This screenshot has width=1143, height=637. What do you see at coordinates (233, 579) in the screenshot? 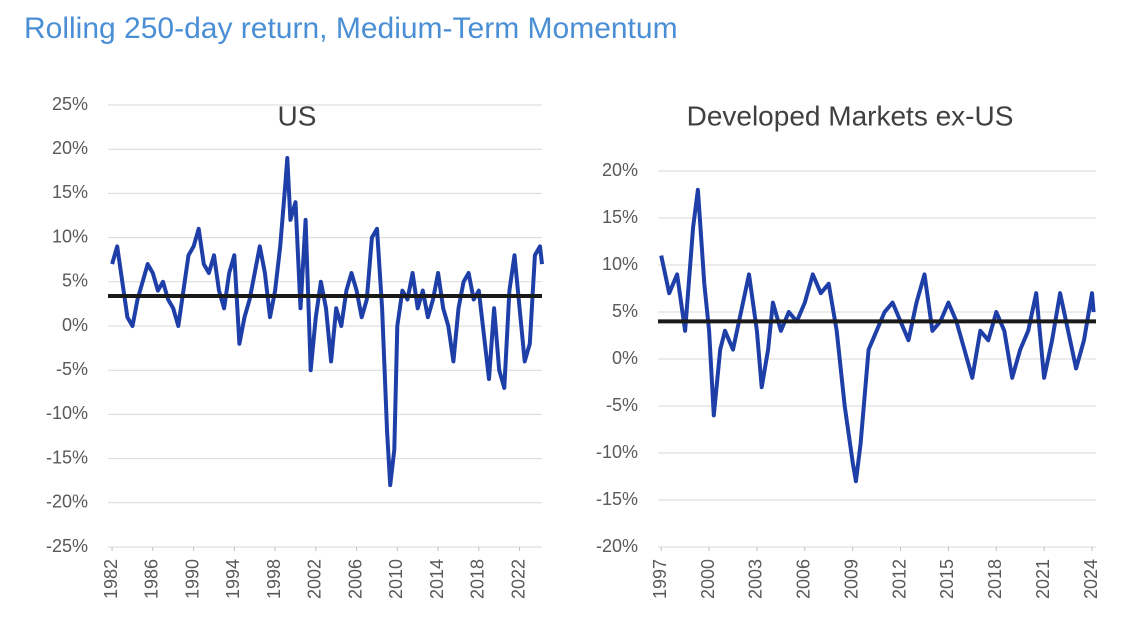
I see `x-tick-label: 1994` at bounding box center [233, 579].